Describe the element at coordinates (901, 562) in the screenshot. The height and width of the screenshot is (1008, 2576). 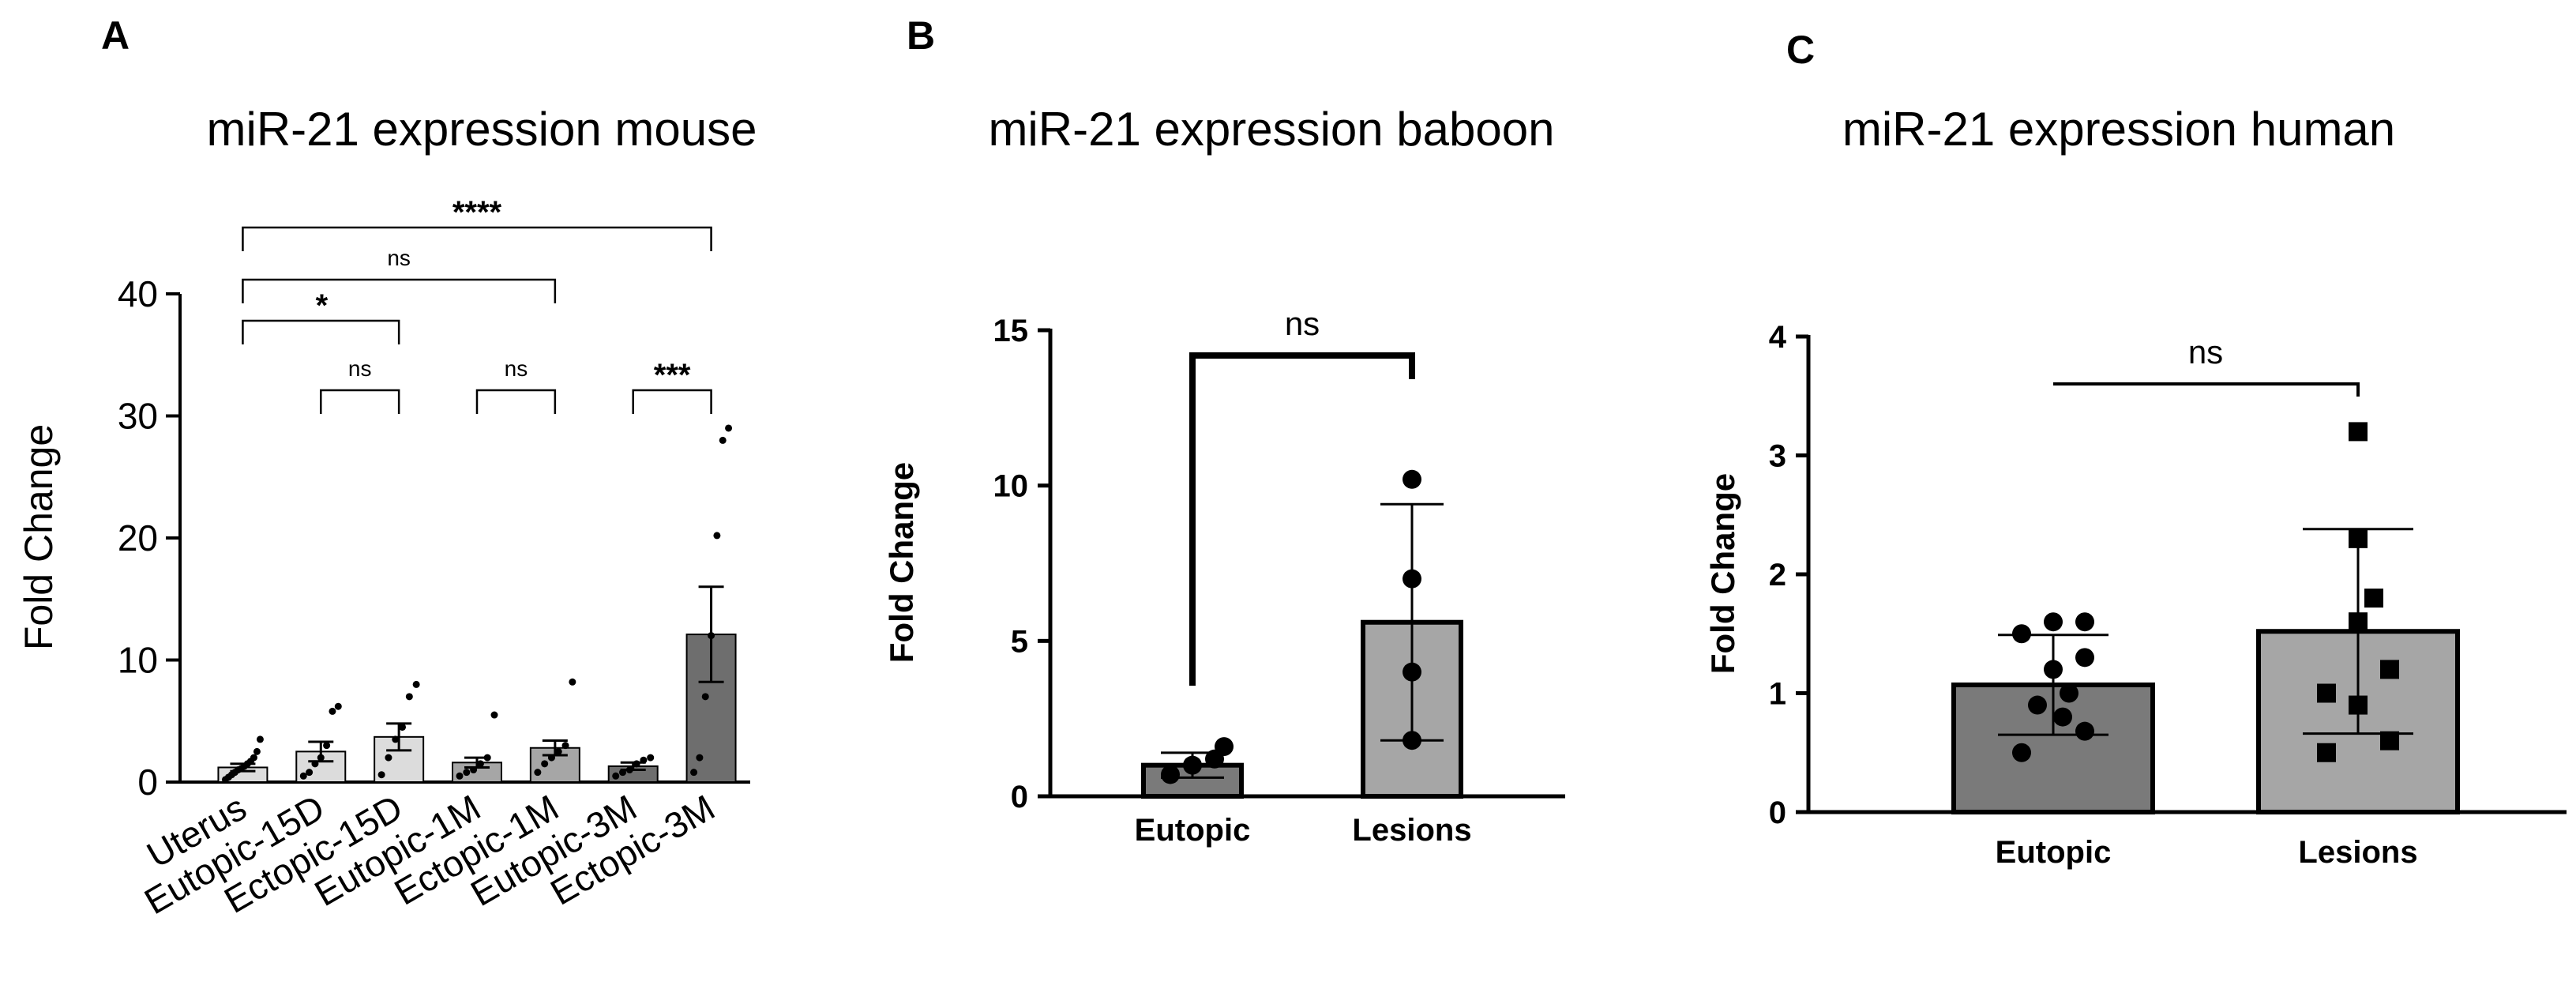
I see `panel-b-y-axis-label: Fold Change` at that location.